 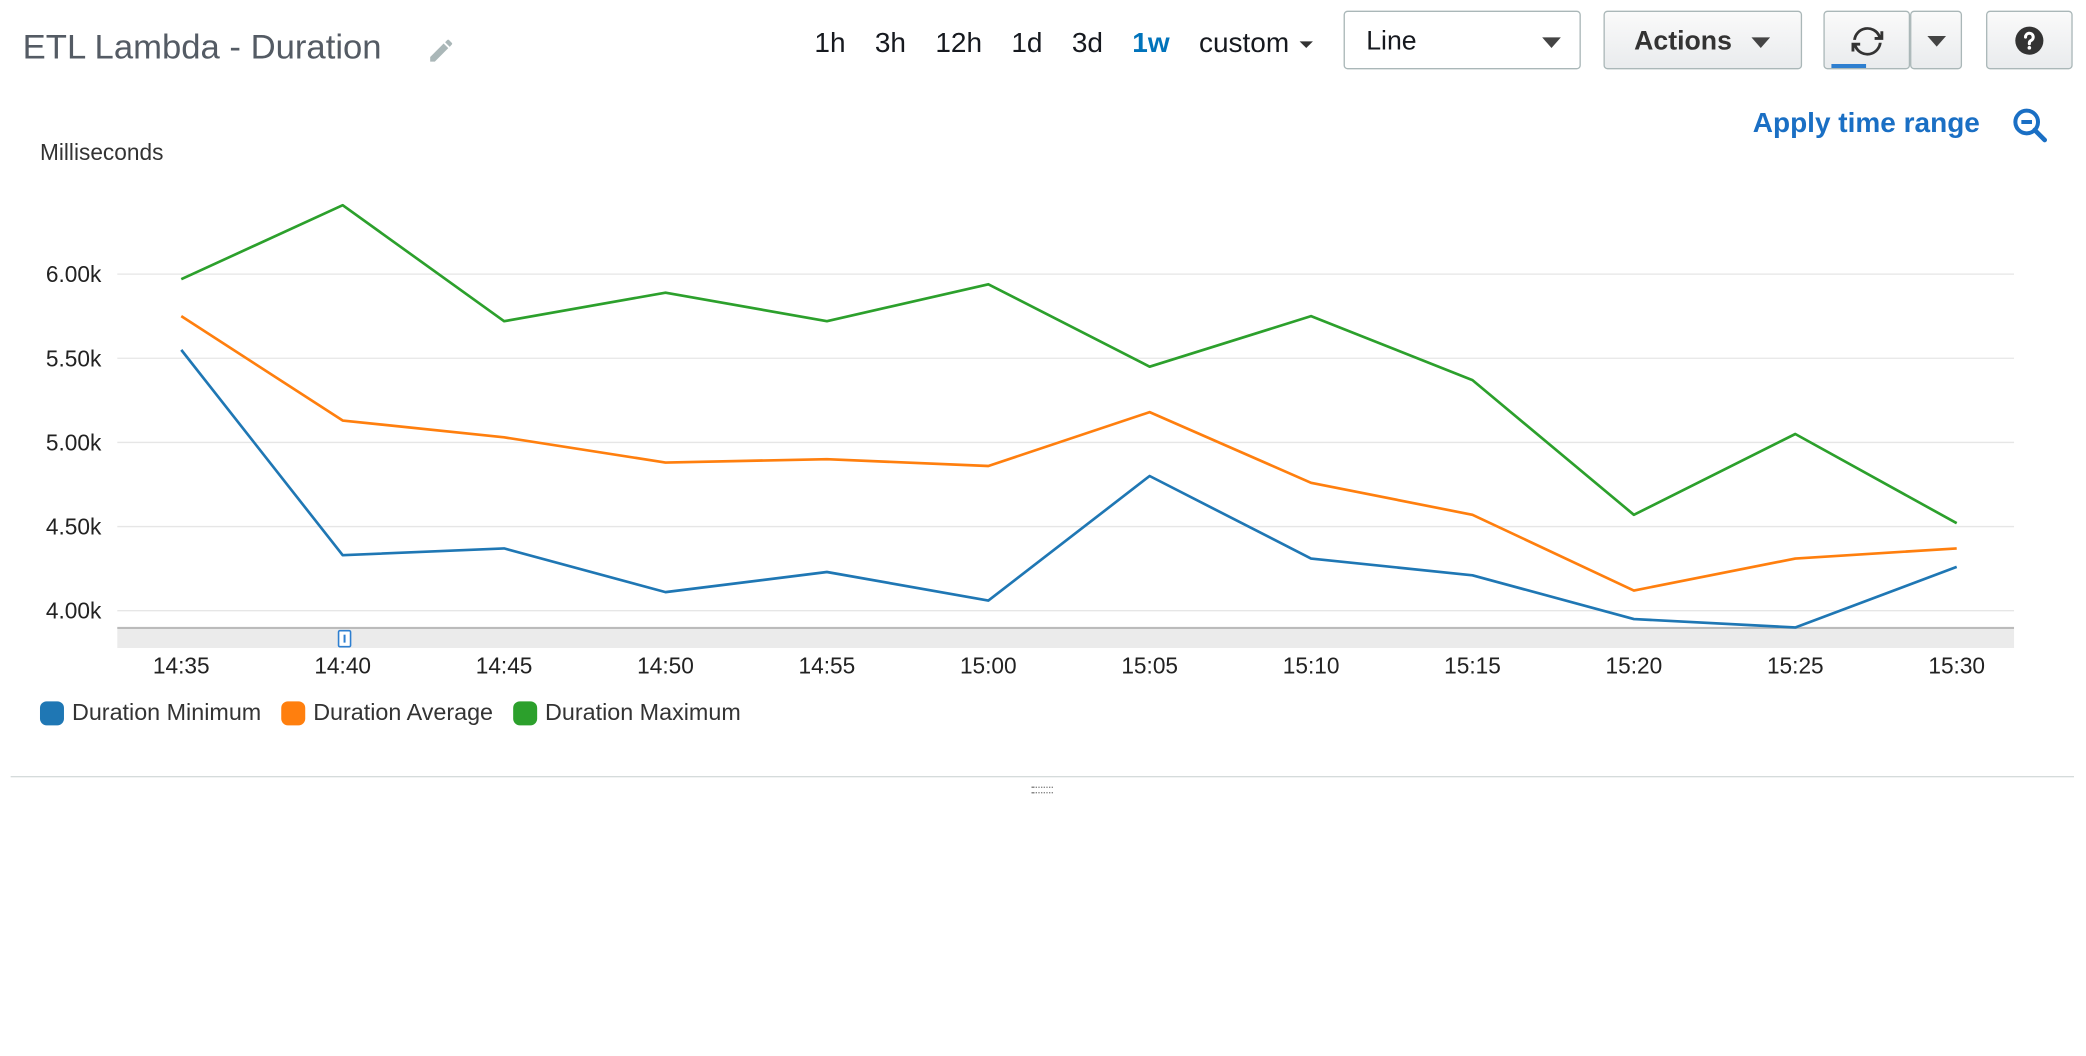 What do you see at coordinates (181, 665) in the screenshot?
I see `x-tick-label: 14:35` at bounding box center [181, 665].